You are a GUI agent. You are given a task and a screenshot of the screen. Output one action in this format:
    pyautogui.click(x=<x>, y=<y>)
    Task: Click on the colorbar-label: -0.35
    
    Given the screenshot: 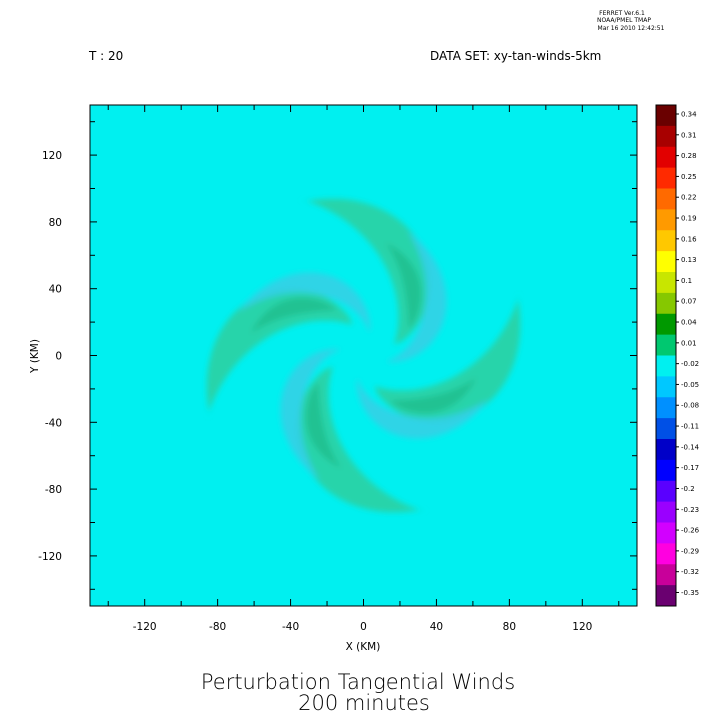 What is the action you would take?
    pyautogui.click(x=690, y=593)
    